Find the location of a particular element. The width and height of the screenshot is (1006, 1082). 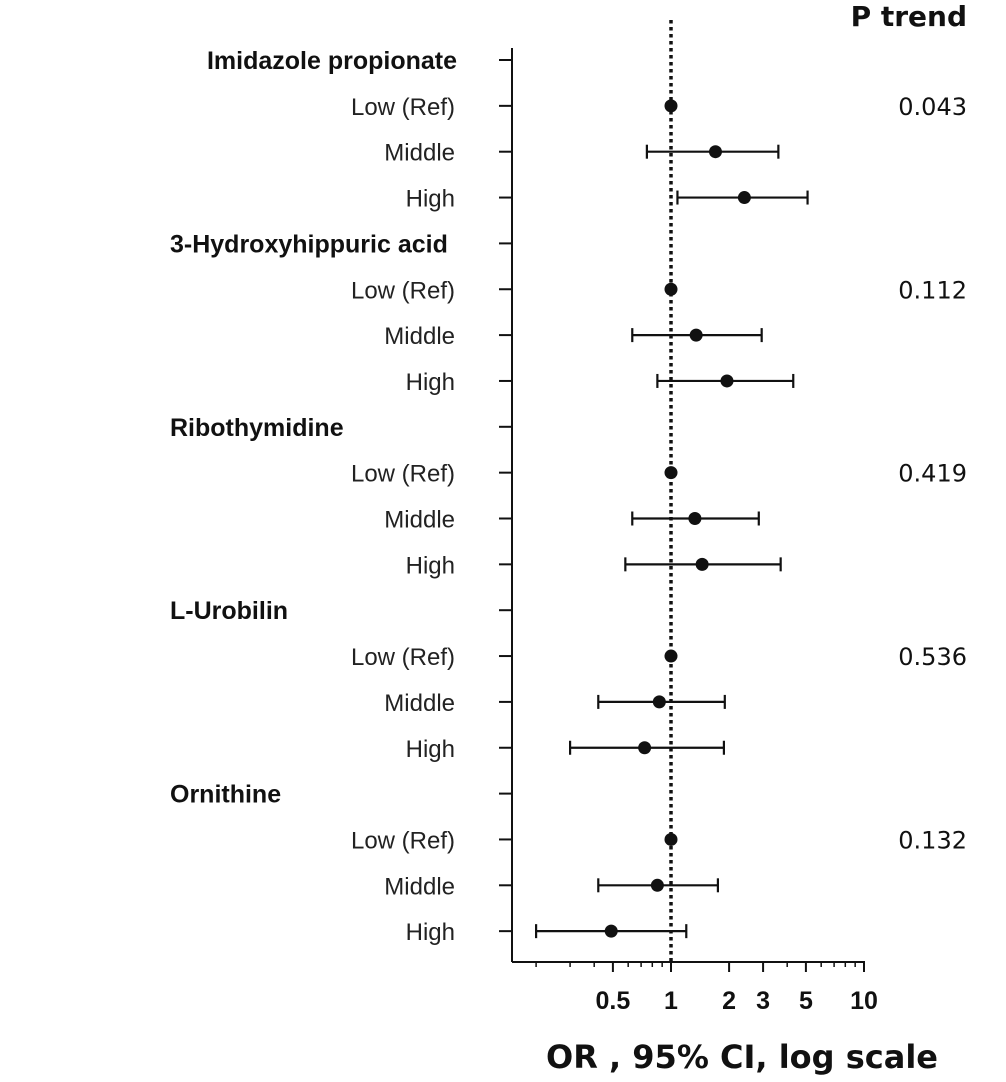

group-label: 3-Hydroxyhippuric acid is located at coordinates (309, 244).